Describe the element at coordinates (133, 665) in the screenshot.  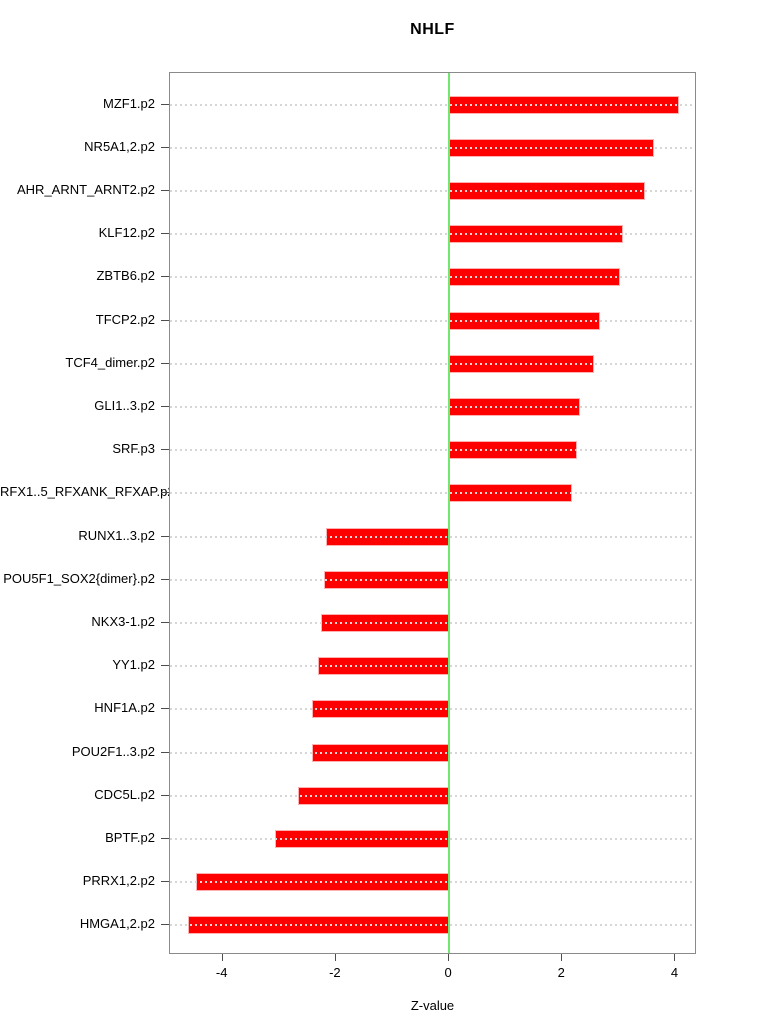
I see `y-tick-label: YY1.p2` at that location.